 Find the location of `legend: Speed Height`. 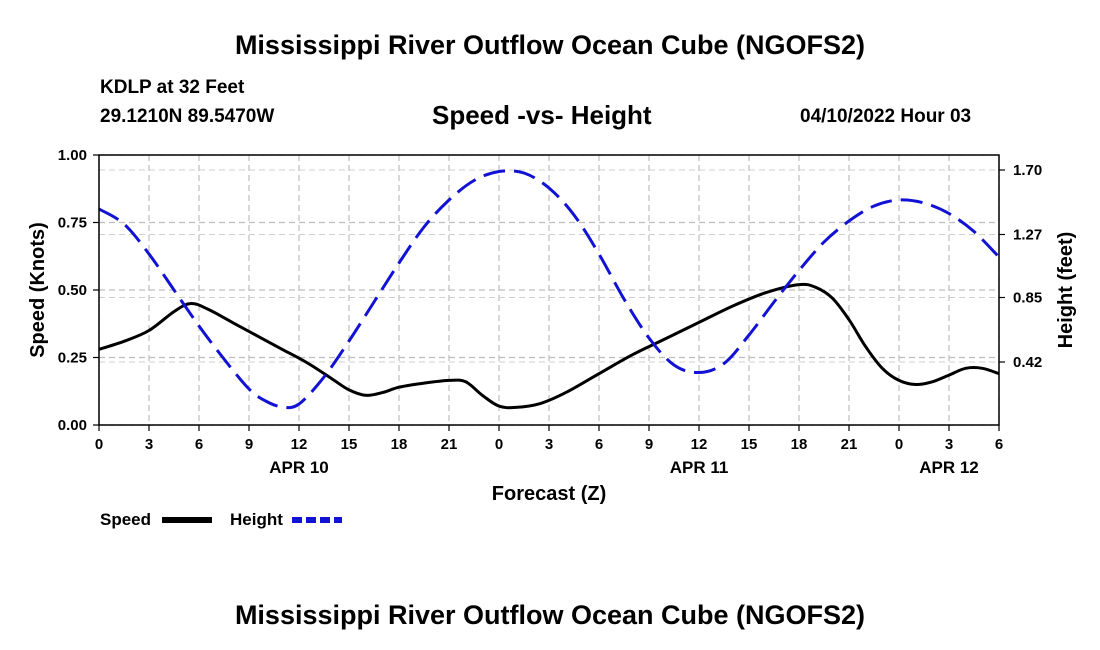

legend: Speed Height is located at coordinates (221, 519).